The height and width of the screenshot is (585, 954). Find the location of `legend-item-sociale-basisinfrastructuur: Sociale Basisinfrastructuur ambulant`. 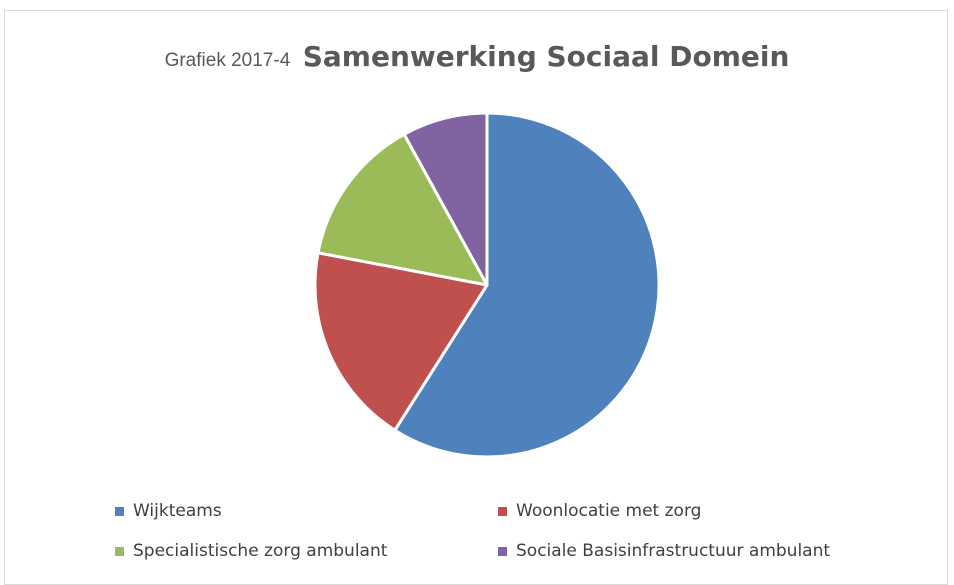

legend-item-sociale-basisinfrastructuur: Sociale Basisinfrastructuur ambulant is located at coordinates (664, 551).